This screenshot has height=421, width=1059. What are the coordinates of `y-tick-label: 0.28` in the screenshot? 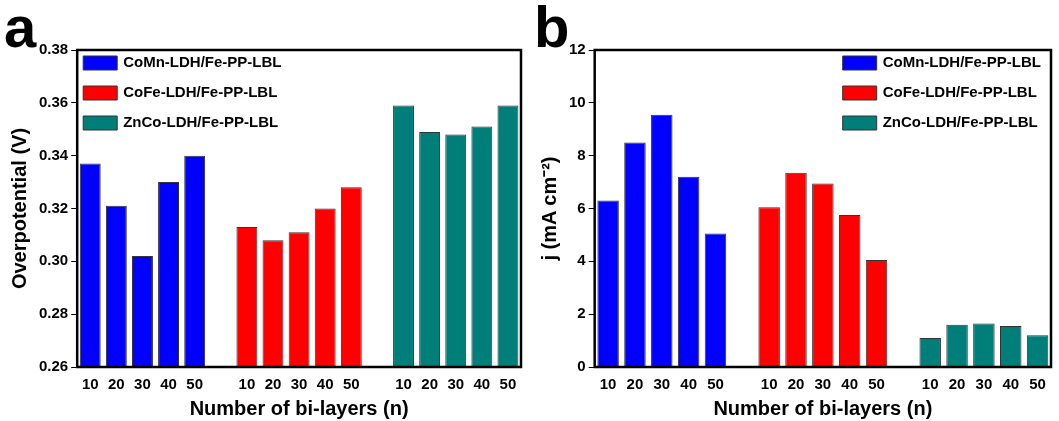 It's located at (53, 313).